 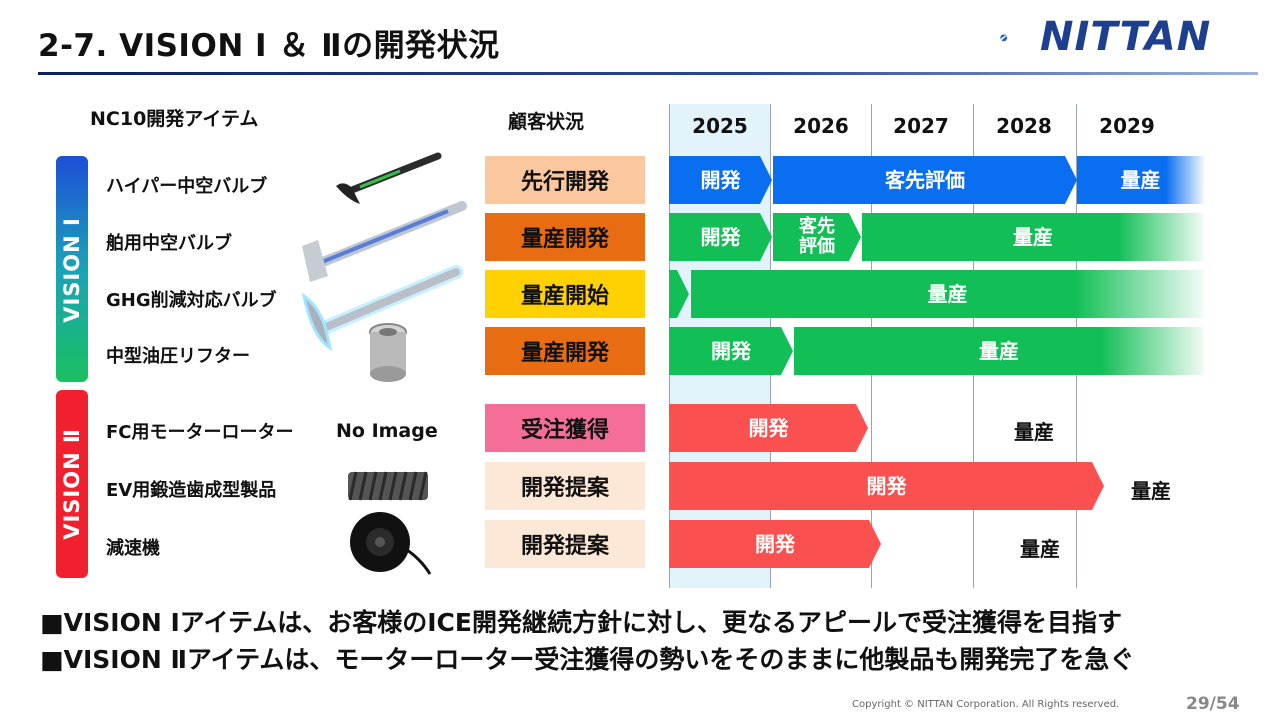 I want to click on row3-phase-mass: 量産, so click(x=947, y=294).